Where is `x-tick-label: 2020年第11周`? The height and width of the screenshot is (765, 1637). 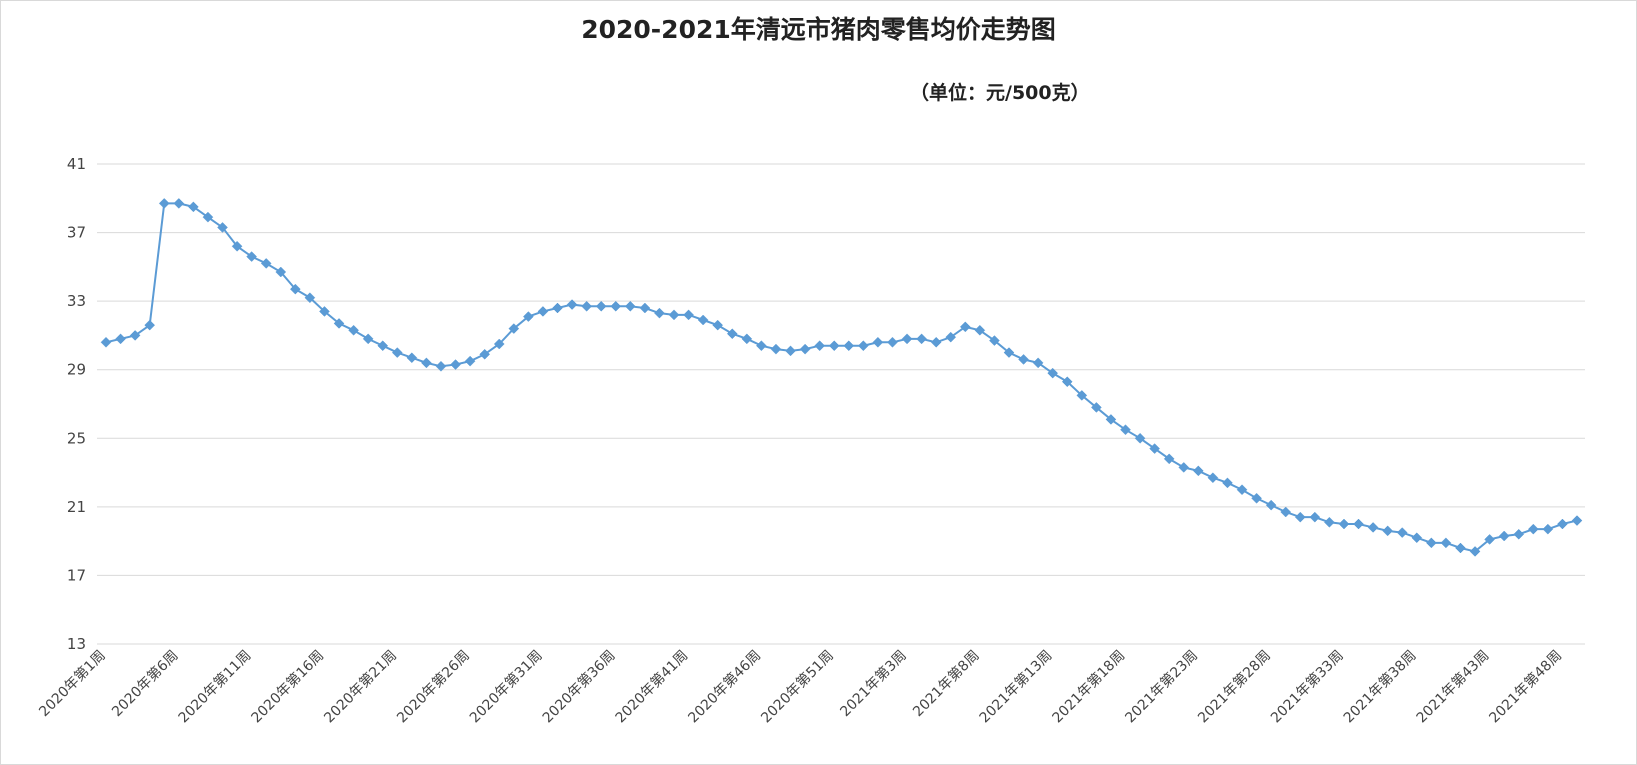
x-tick-label: 2020年第11周 is located at coordinates (215, 687).